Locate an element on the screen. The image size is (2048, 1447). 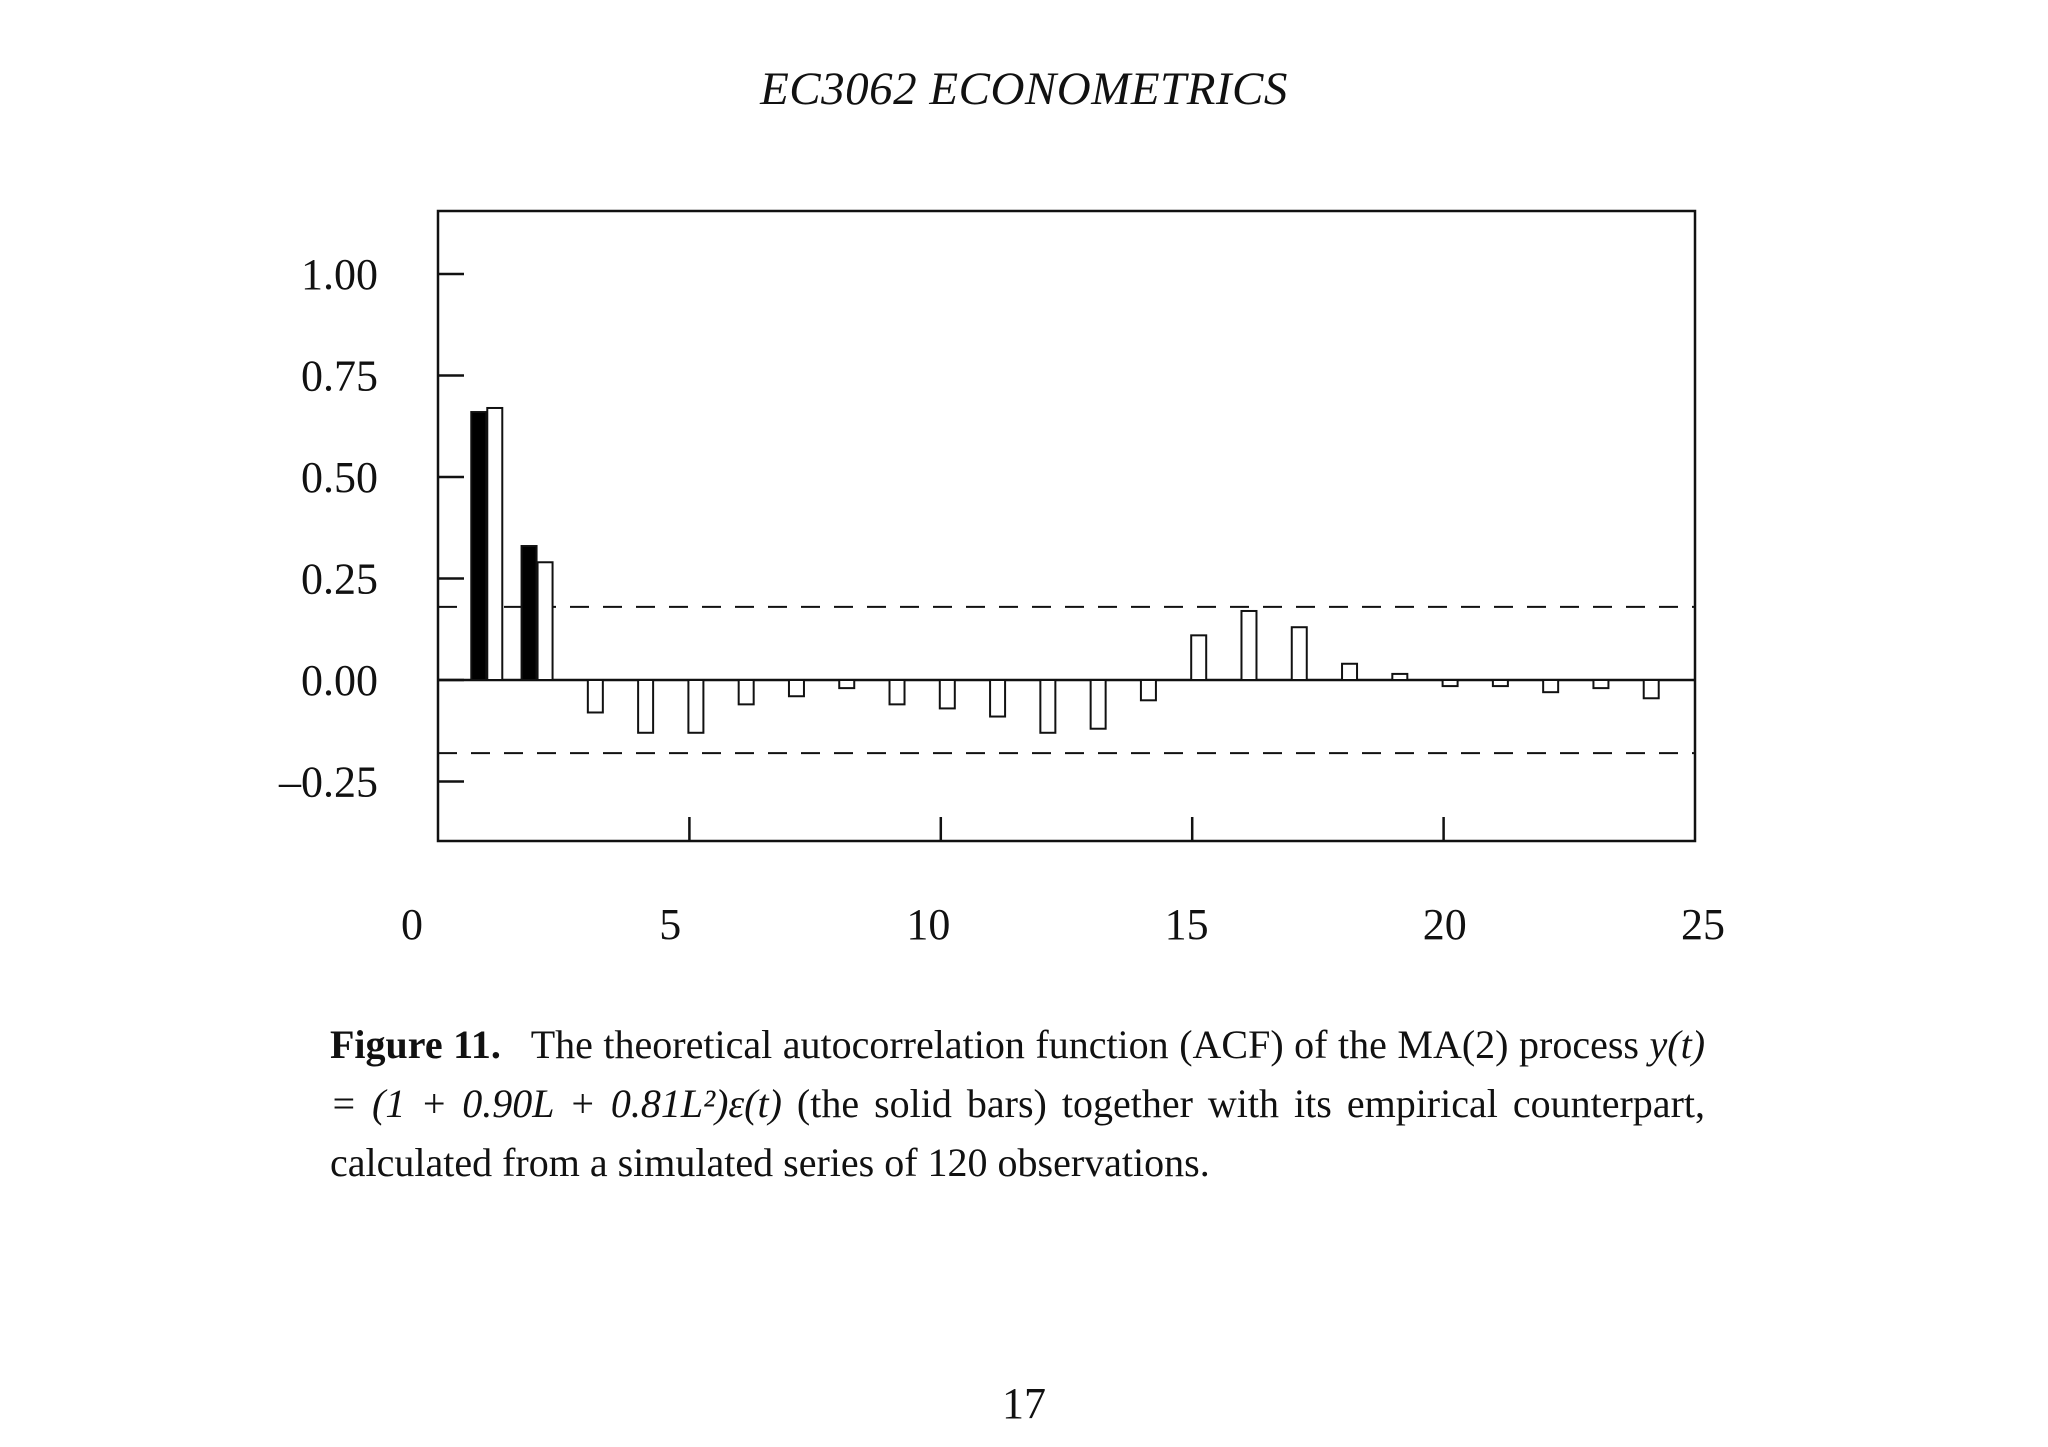
x-tick-label: 20 is located at coordinates (1445, 924).